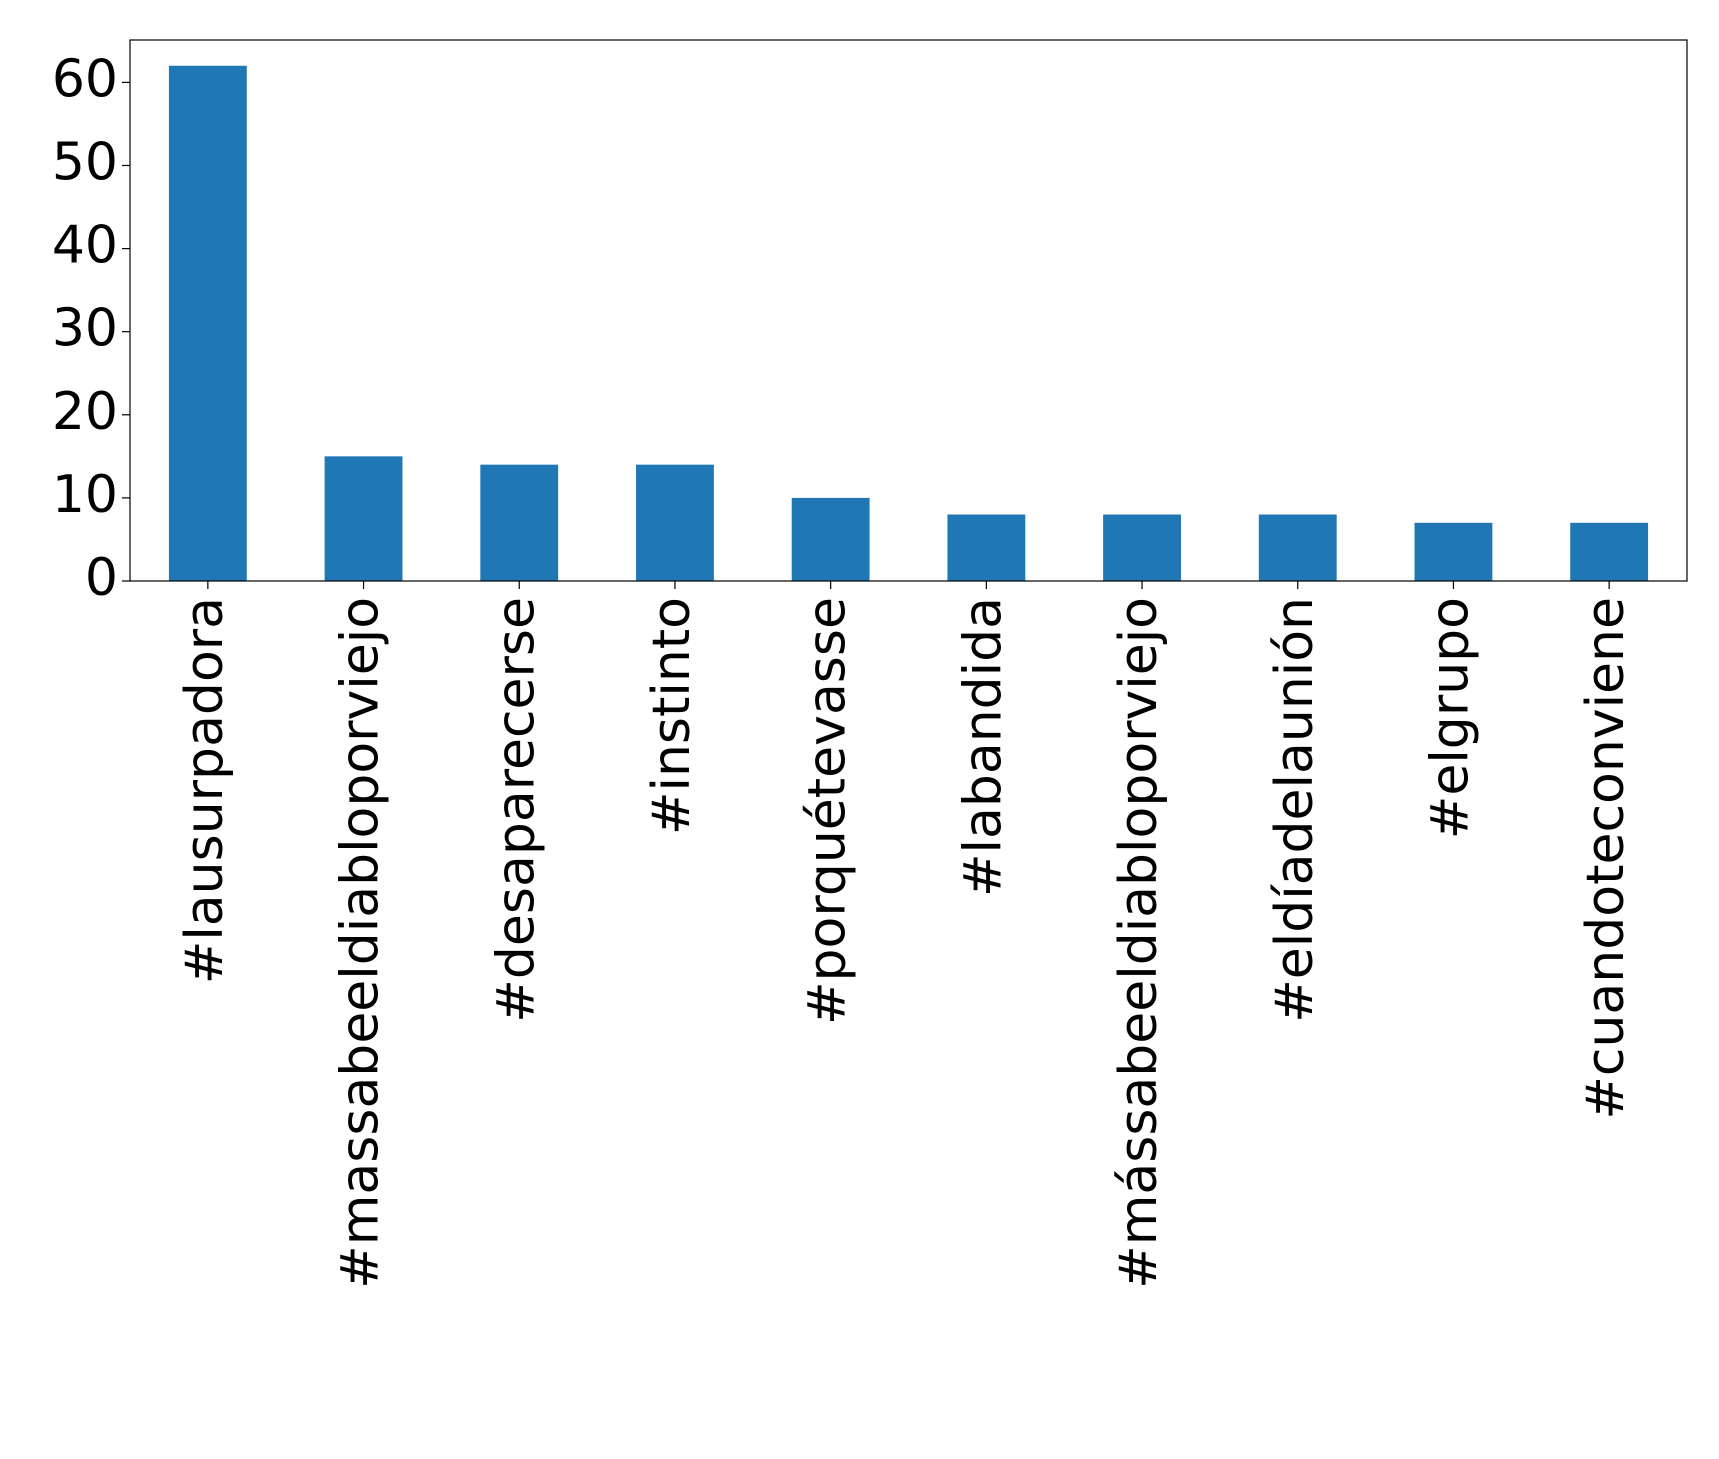 This screenshot has height=1459, width=1719. What do you see at coordinates (85, 495) in the screenshot?
I see `y-tick-label: 10` at bounding box center [85, 495].